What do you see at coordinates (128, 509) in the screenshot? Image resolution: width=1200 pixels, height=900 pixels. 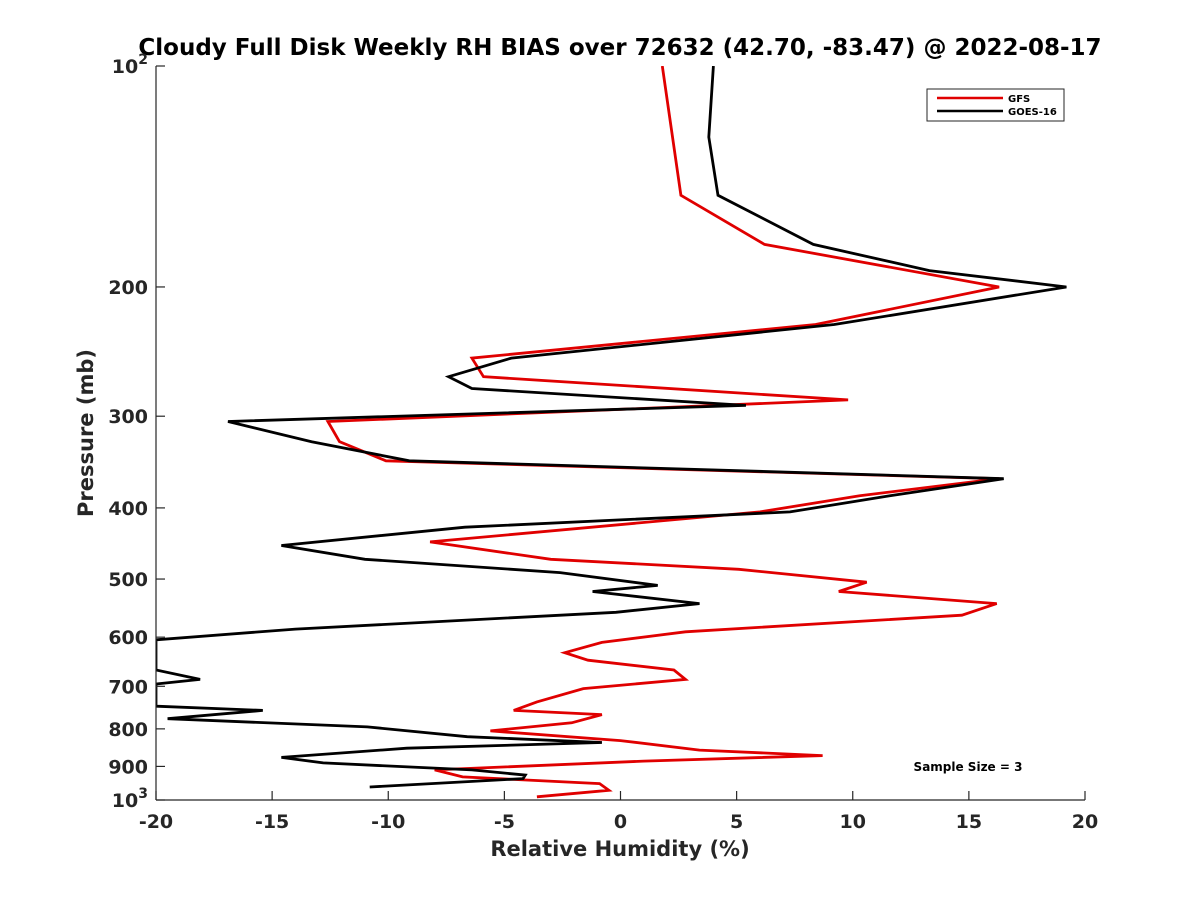 I see `y-tick-label: 400` at bounding box center [128, 509].